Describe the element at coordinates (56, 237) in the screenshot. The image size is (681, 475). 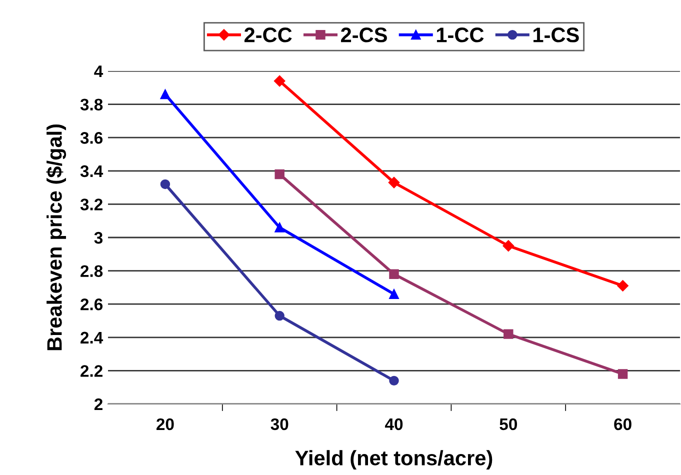
I see `y-axis-title: Breakeven price ($/gal)` at that location.